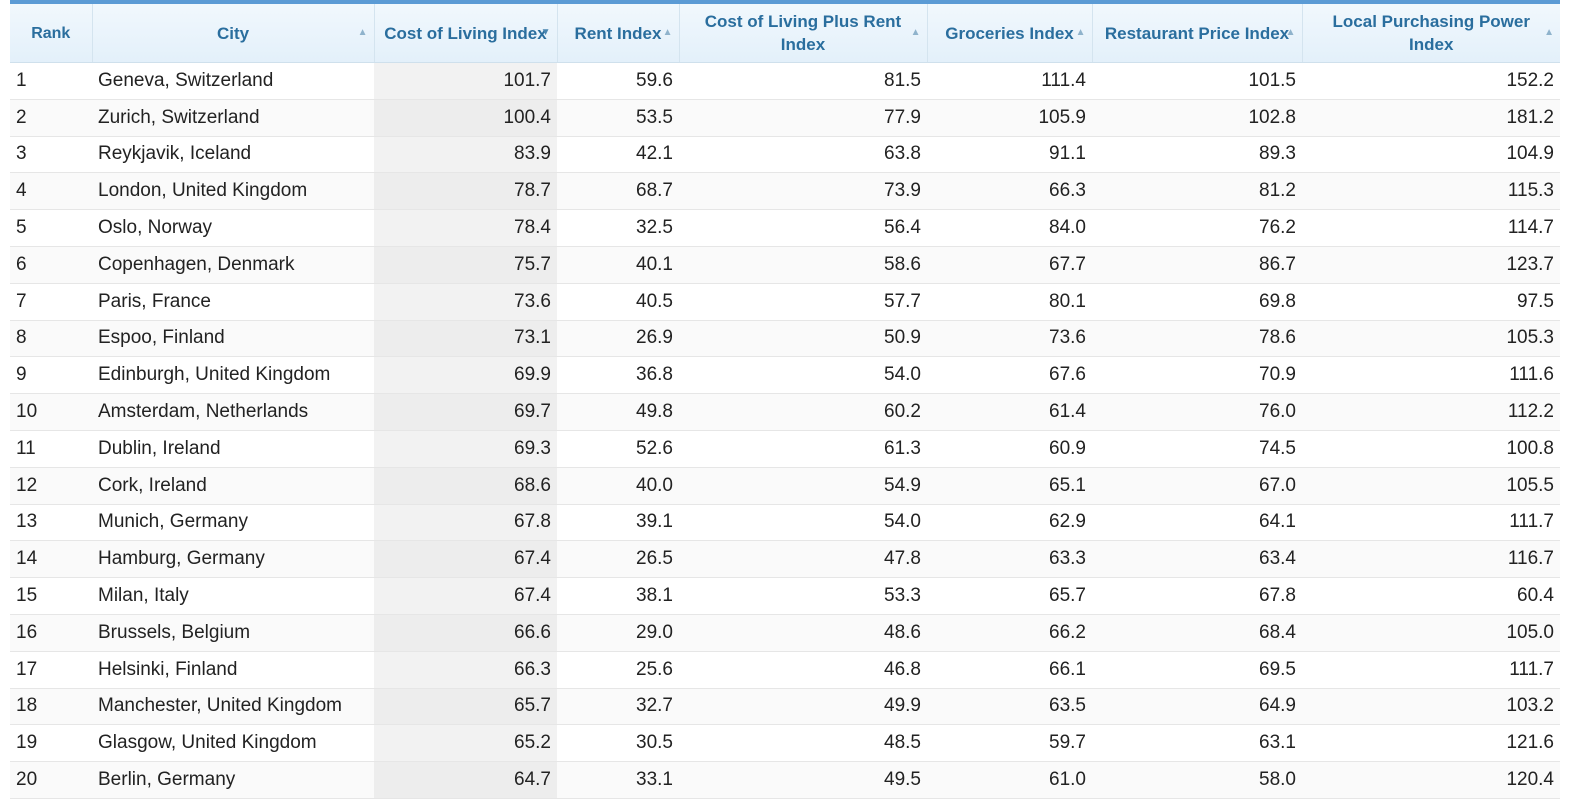  Describe the element at coordinates (785, 486) in the screenshot. I see `table-row: 12 Cork, Ireland 68.6 40.0 54.9 65.1 67.0 105.5` at that location.